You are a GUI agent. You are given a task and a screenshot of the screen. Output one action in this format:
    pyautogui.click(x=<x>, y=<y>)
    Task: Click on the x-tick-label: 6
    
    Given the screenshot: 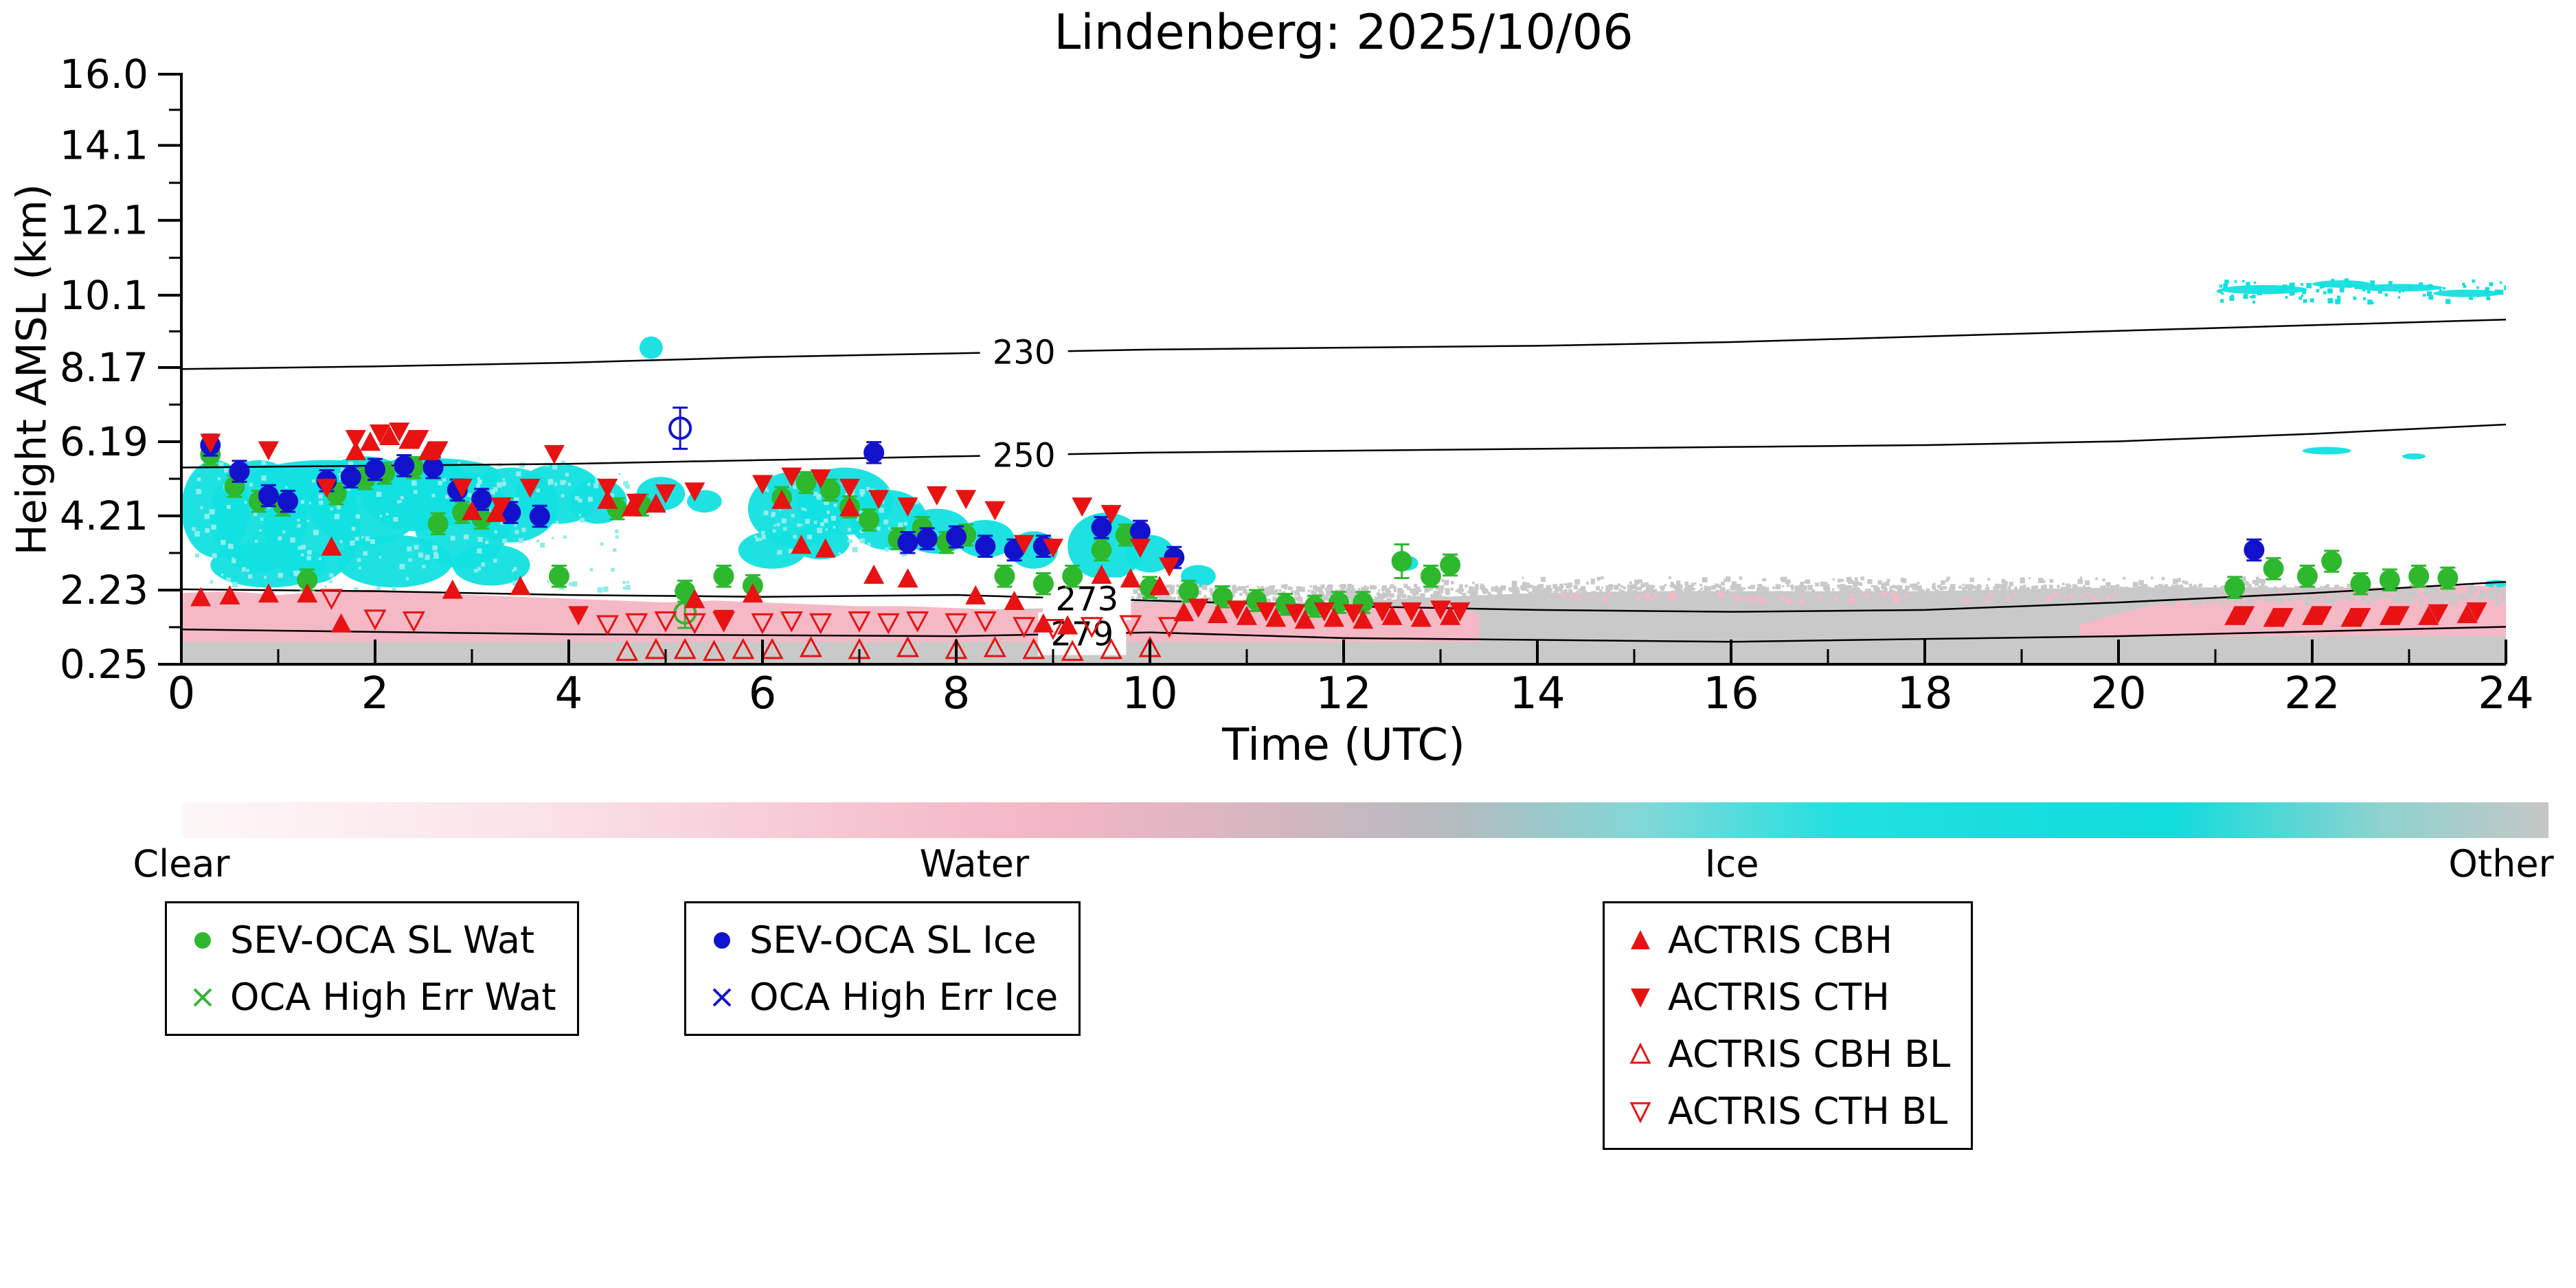 What is the action you would take?
    pyautogui.click(x=763, y=693)
    